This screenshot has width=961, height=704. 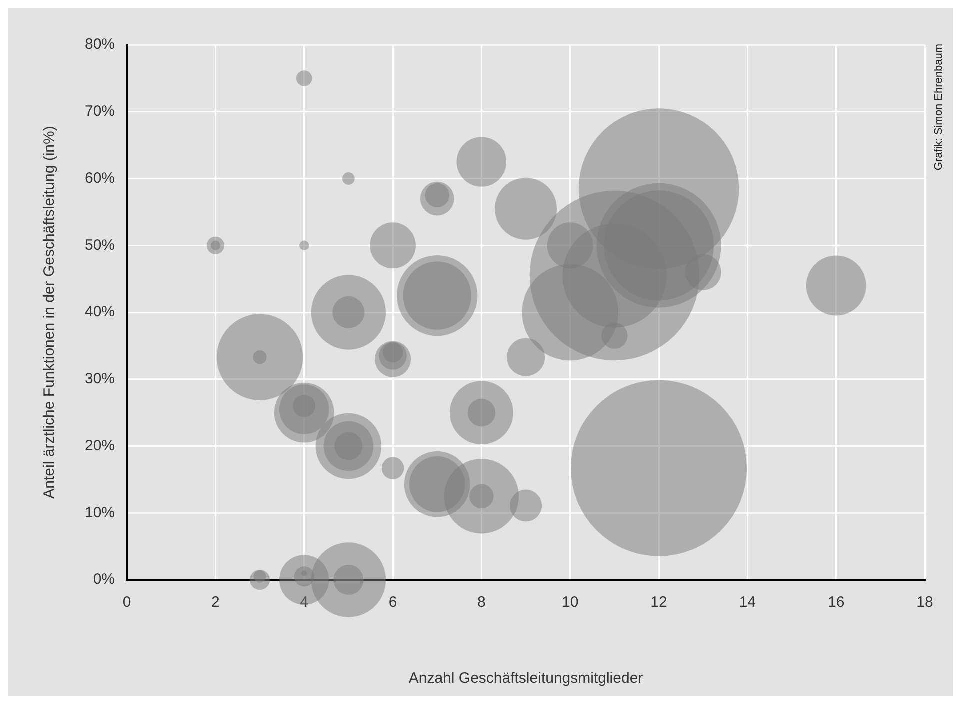 What do you see at coordinates (482, 603) in the screenshot?
I see `x-tick-label: 8` at bounding box center [482, 603].